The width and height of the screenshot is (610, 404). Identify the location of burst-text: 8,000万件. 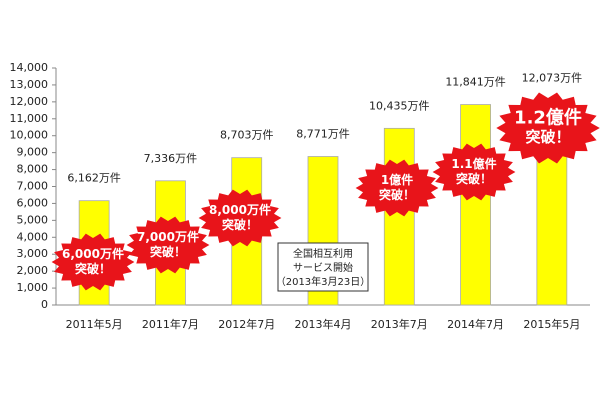
(240, 209).